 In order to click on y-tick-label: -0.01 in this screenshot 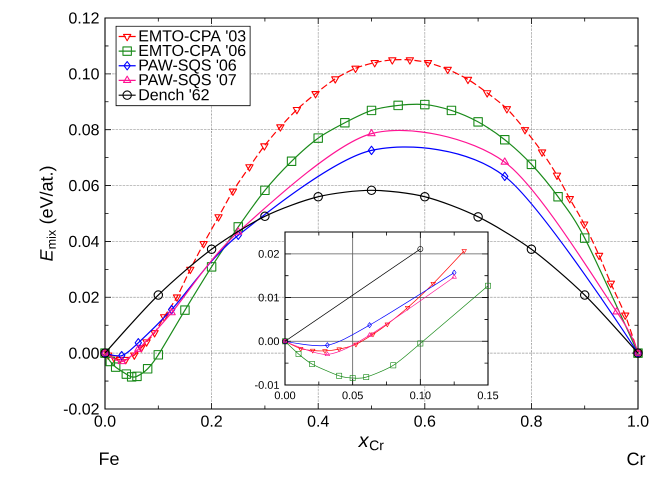, I will do `click(266, 385)`.